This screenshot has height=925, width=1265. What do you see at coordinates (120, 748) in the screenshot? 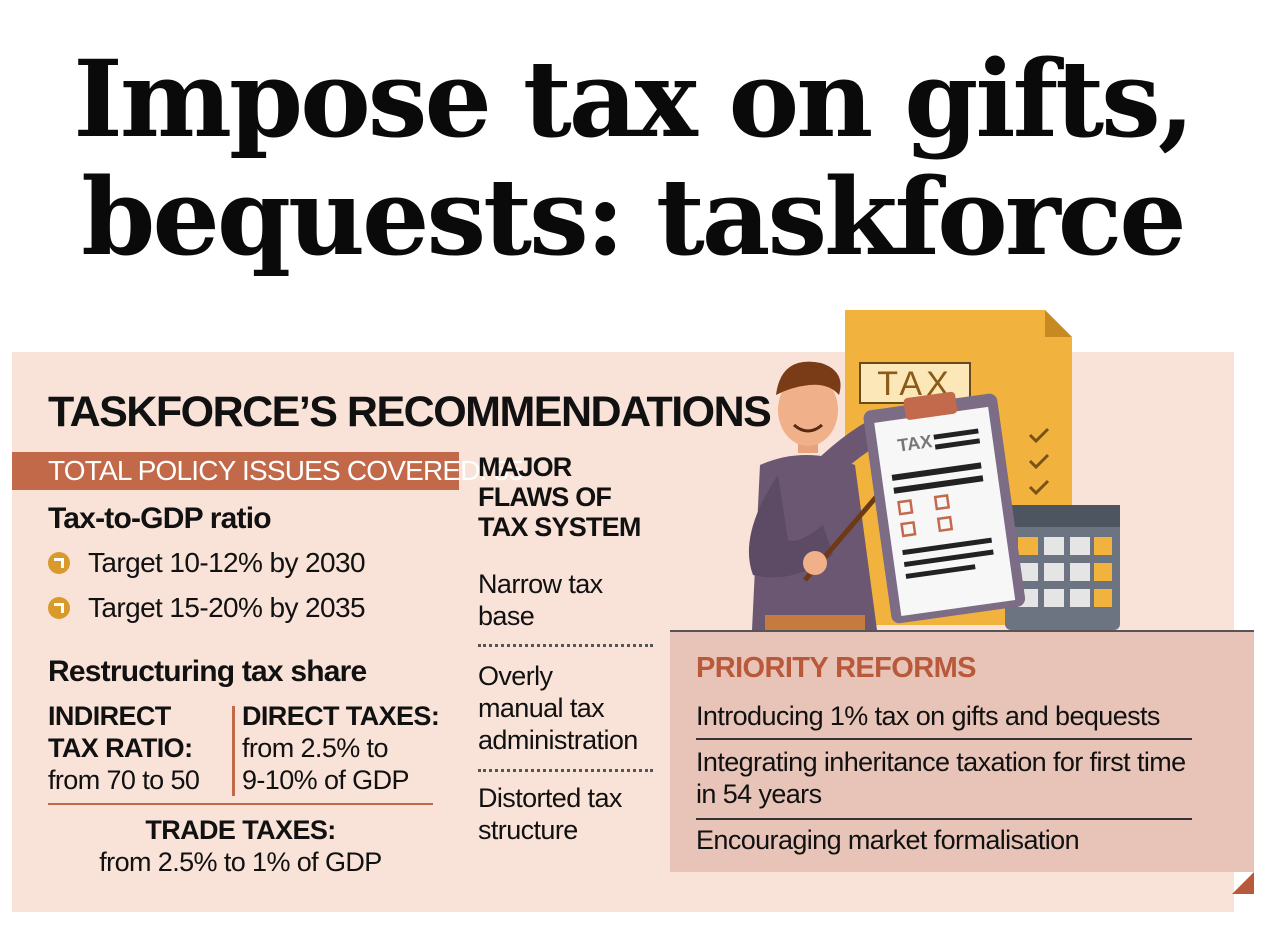
I see `indirect-label-2: TAX RATIO:` at bounding box center [120, 748].